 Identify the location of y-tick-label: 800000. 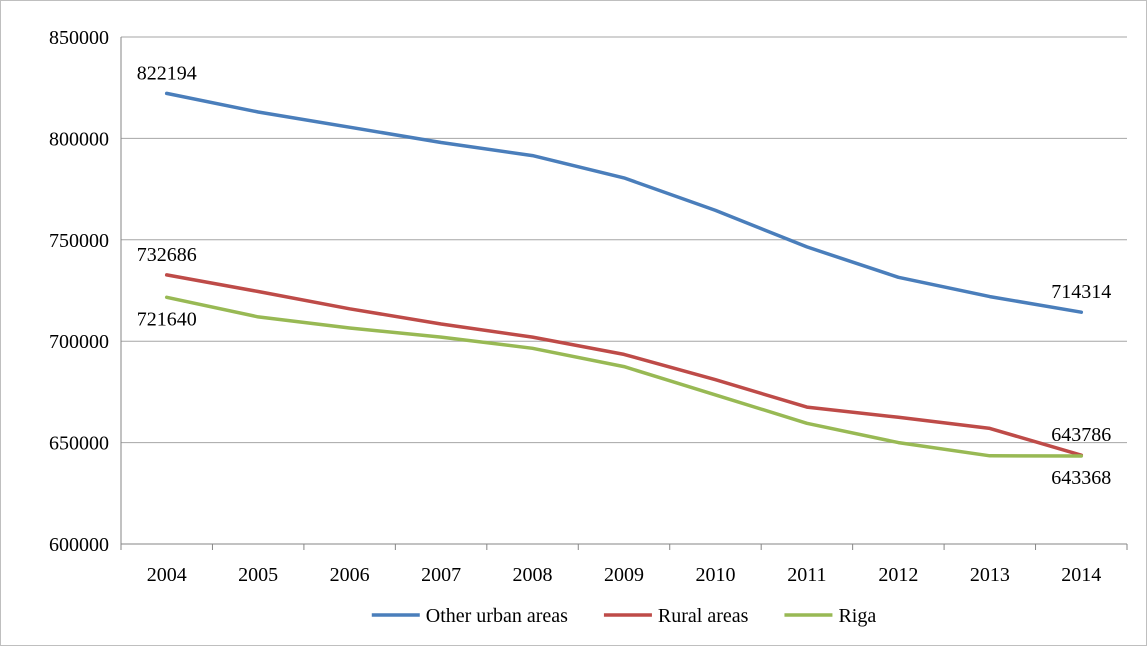
(79, 139).